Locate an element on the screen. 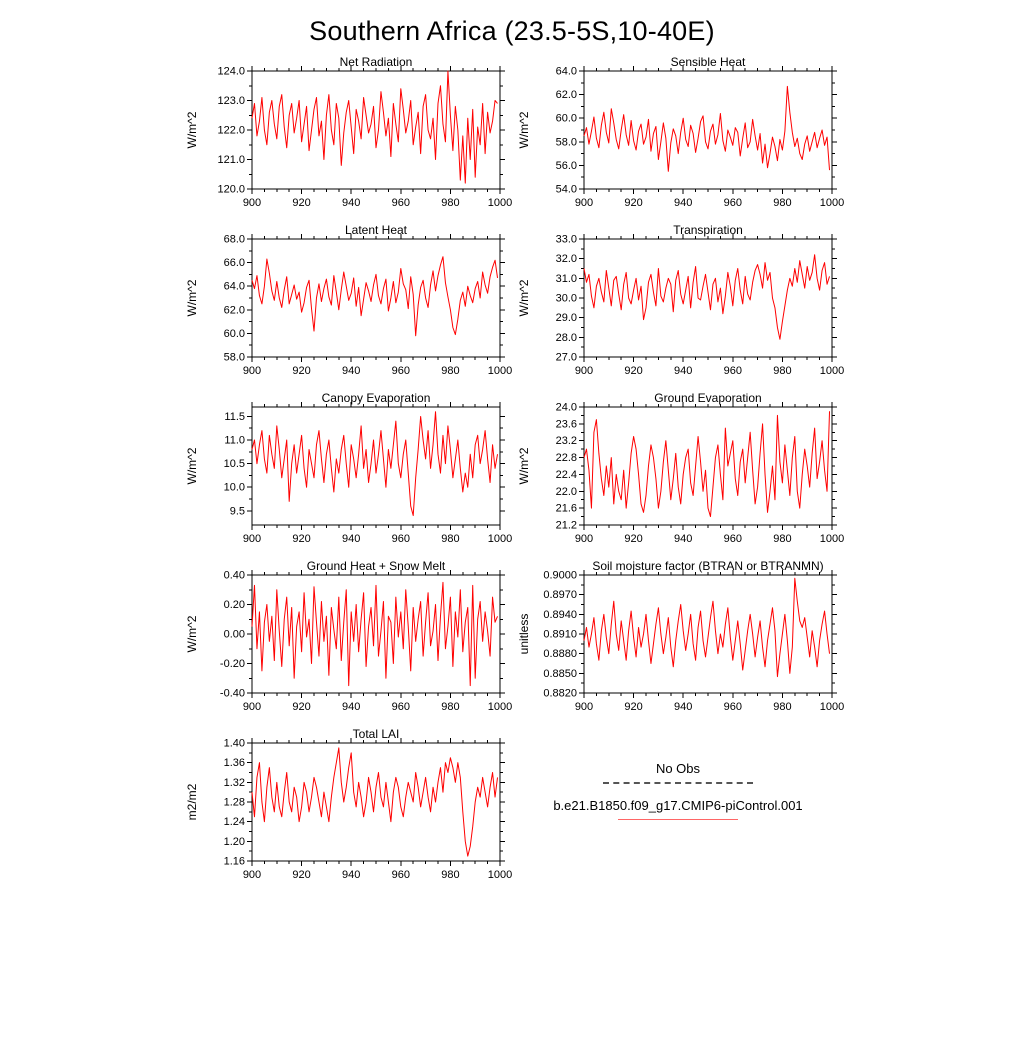  y-tick-label: 1.32 is located at coordinates (234, 783).